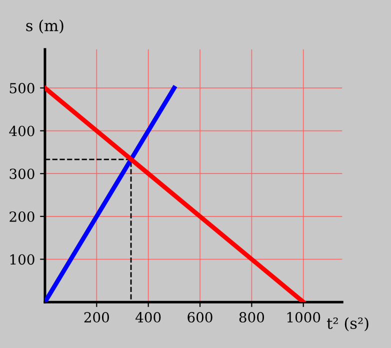 Image resolution: width=391 pixels, height=348 pixels. What do you see at coordinates (22, 259) in the screenshot?
I see `y-tick-label: 100` at bounding box center [22, 259].